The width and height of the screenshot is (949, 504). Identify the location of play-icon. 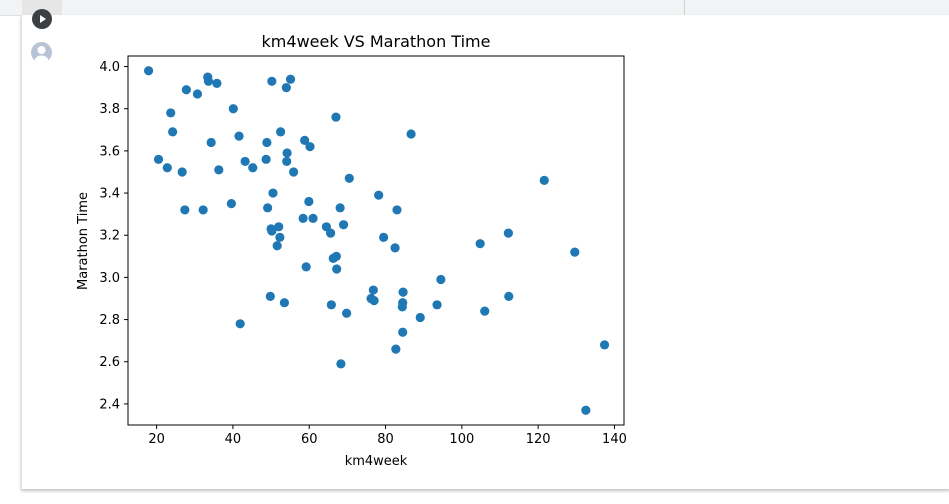
(43, 19).